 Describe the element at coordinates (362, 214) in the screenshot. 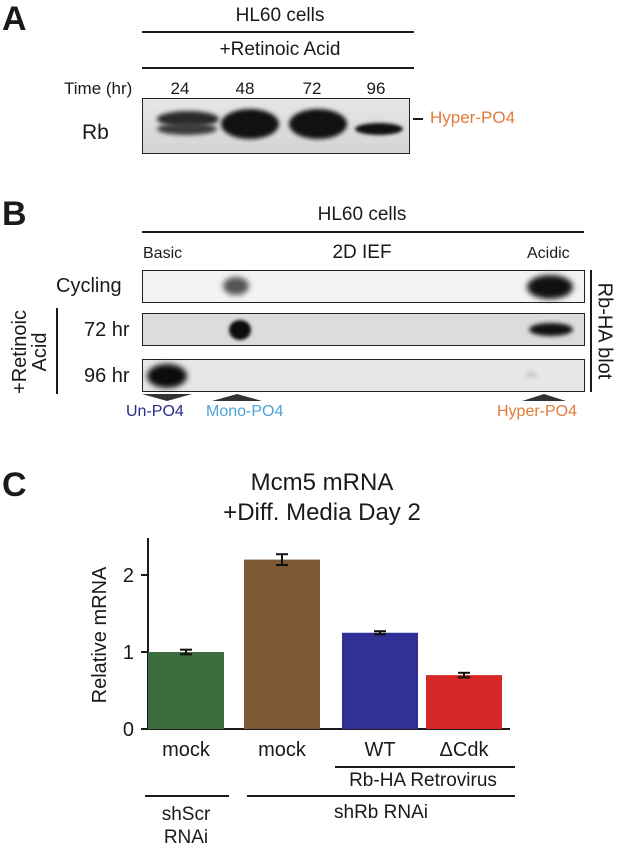

I see `panel-b-cell-header: HL60 cells` at that location.